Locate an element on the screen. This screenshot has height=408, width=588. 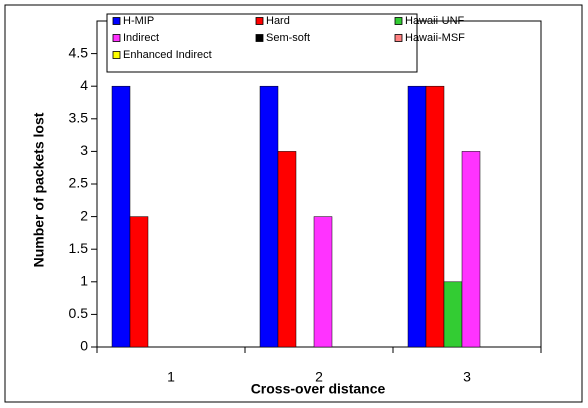
y-axis-label: Number of packets lost is located at coordinates (39, 189).